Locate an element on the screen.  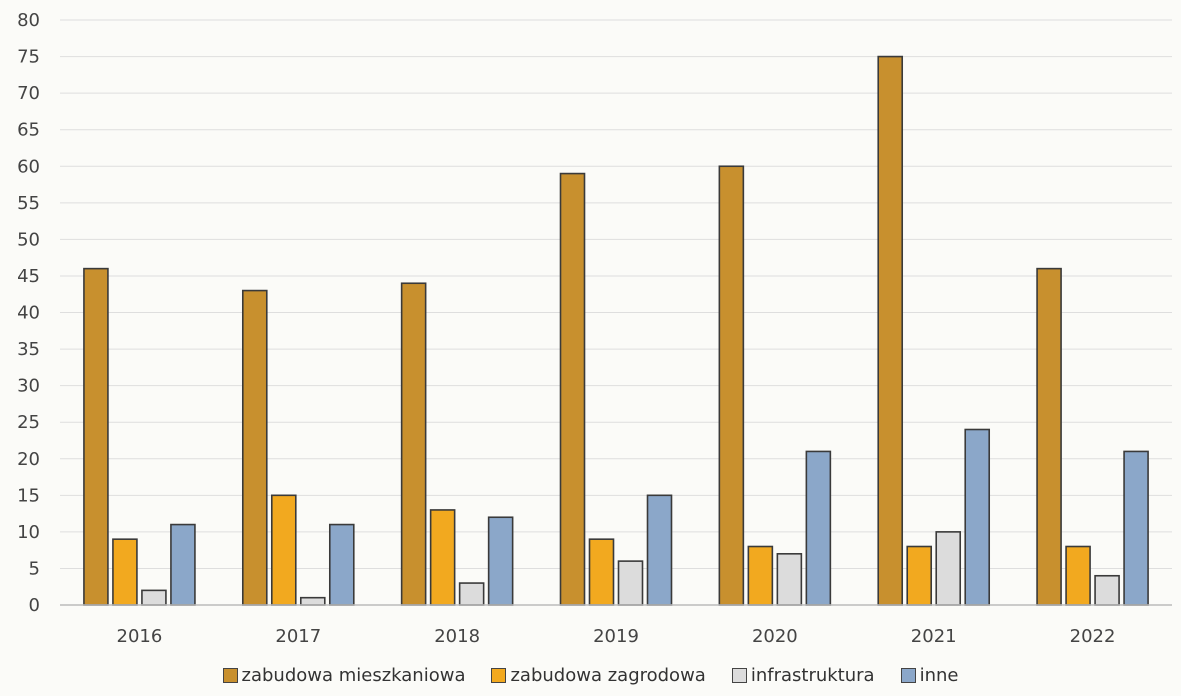
y-tick-label: 50 is located at coordinates (28, 239).